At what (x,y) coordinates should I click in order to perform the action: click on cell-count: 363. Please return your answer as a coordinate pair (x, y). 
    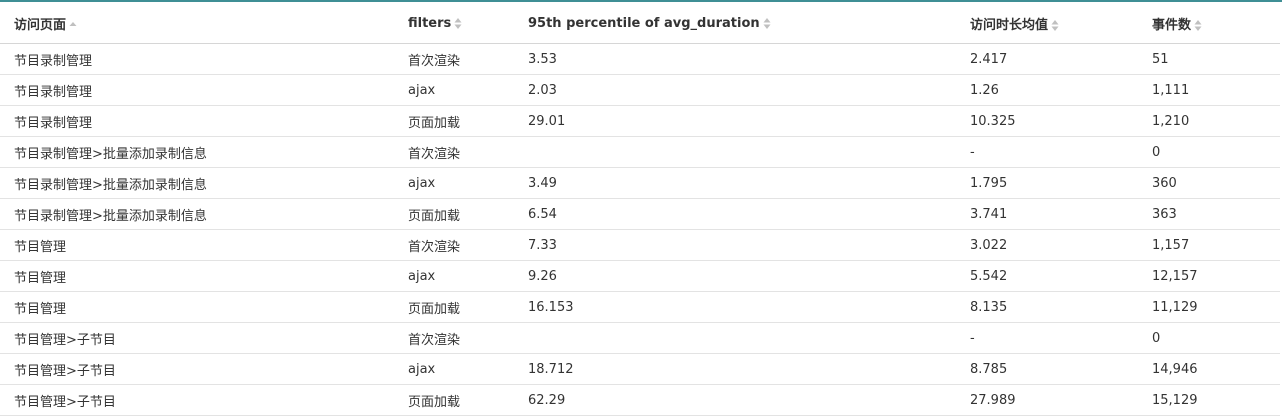
    Looking at the image, I should click on (1209, 214).